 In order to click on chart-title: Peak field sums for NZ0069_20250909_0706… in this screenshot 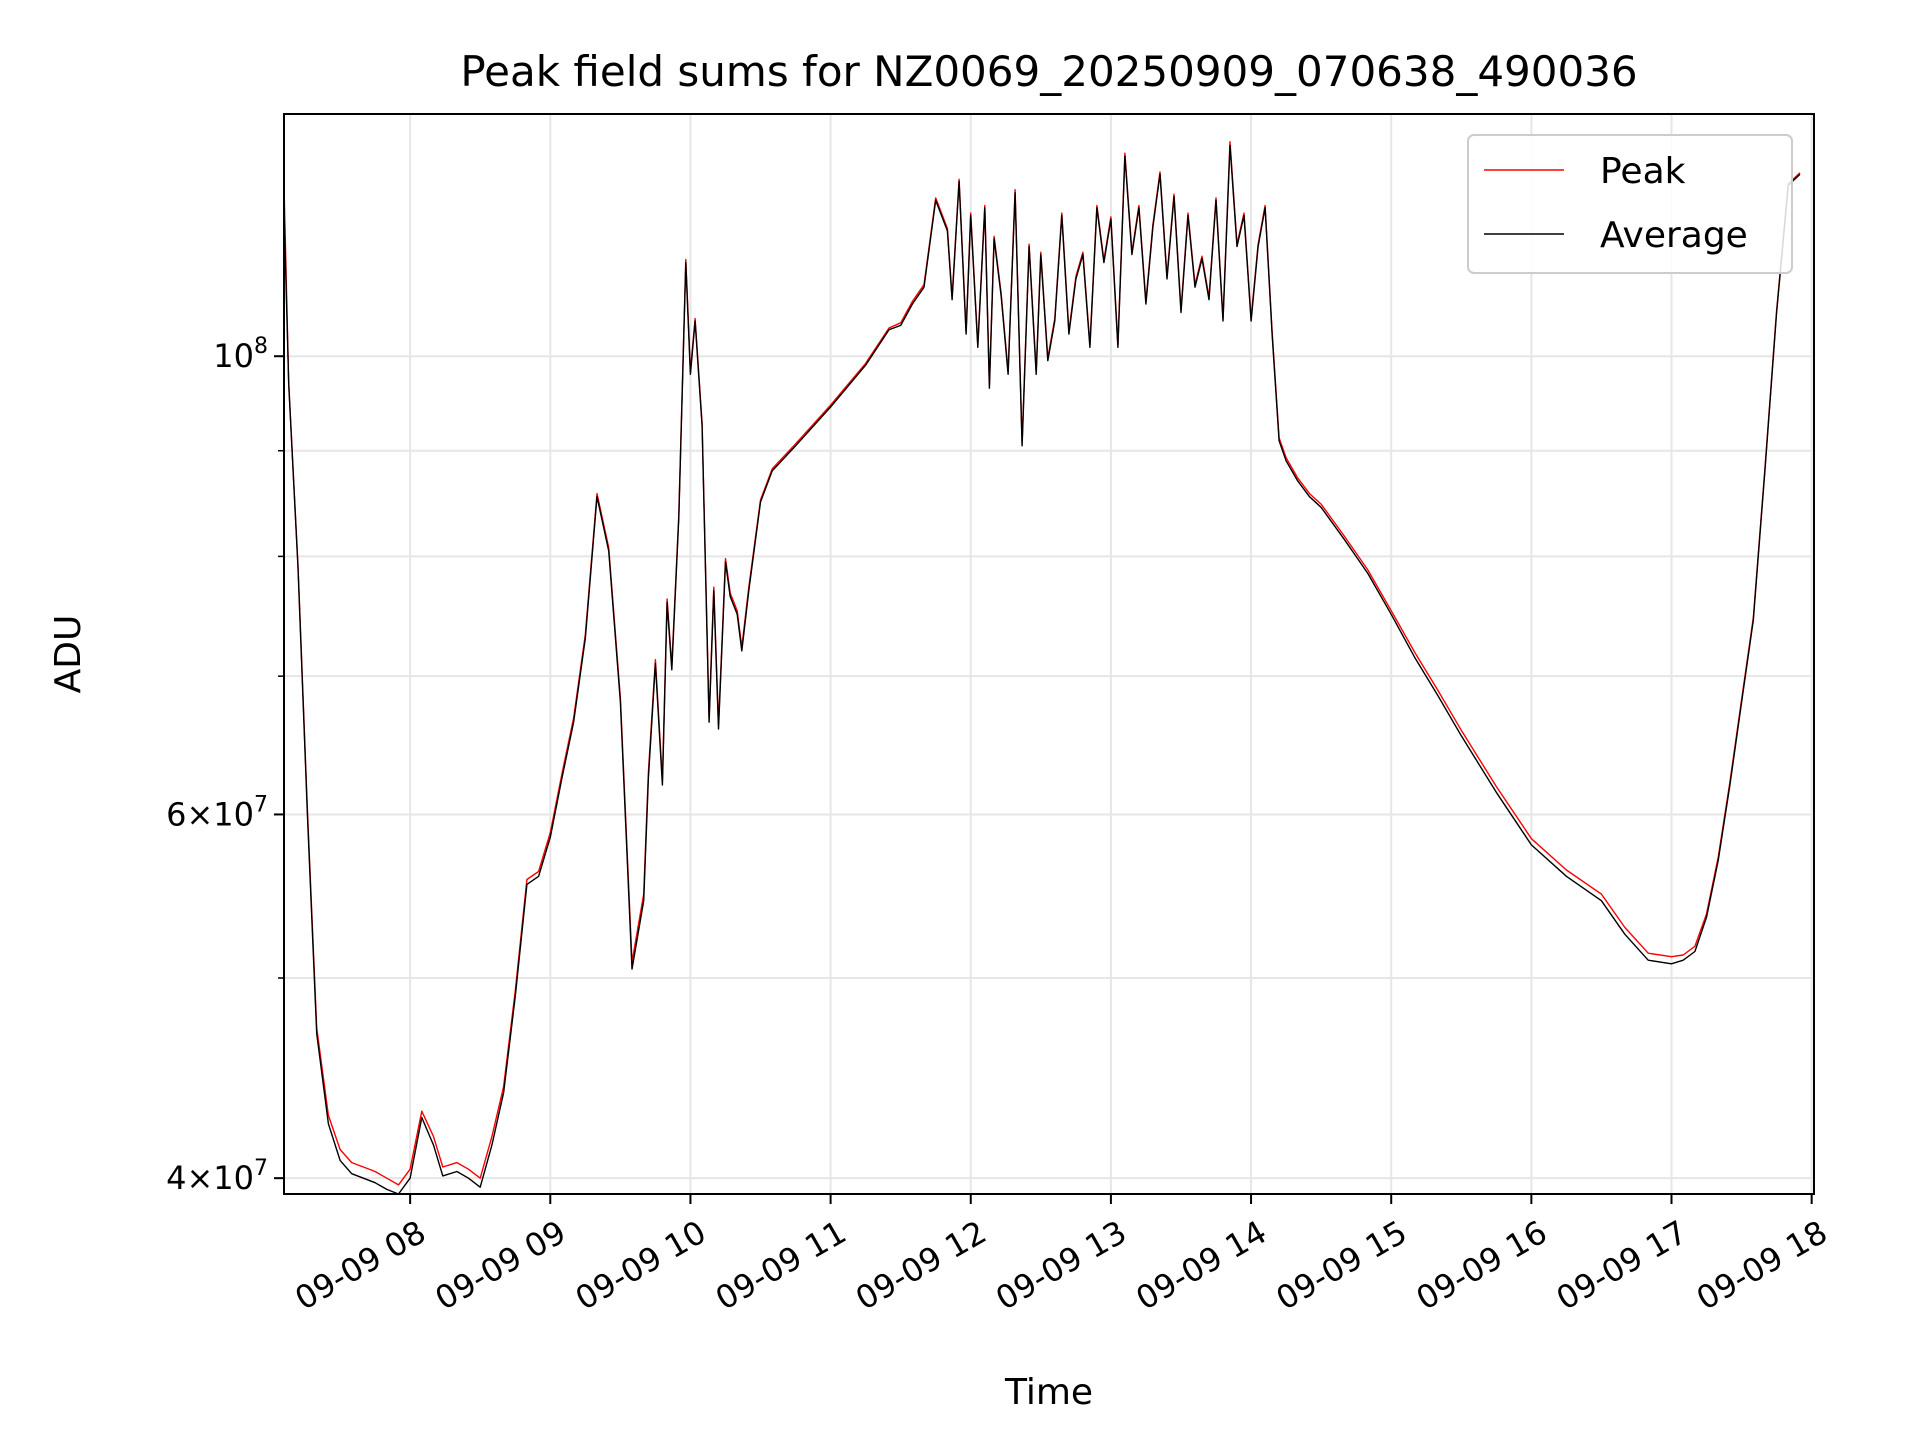, I will do `click(1048, 71)`.